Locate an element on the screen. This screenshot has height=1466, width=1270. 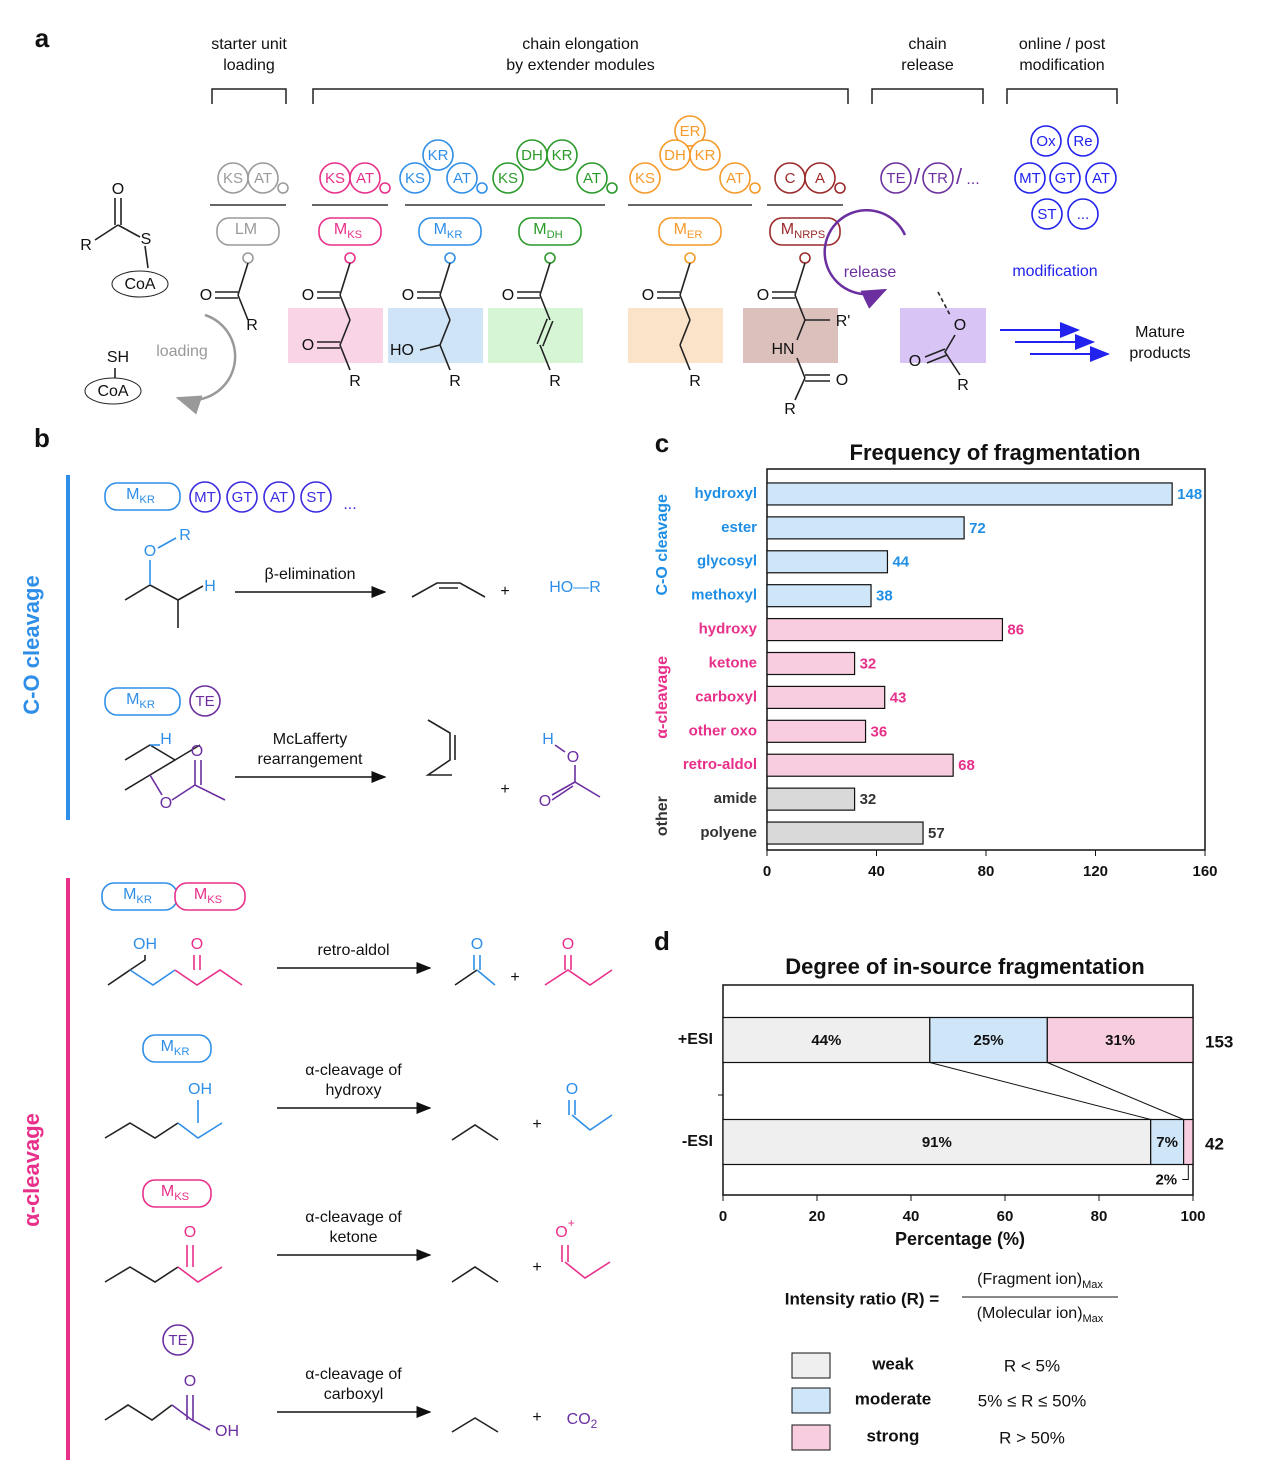
connector is located at coordinates (1040, 1091).